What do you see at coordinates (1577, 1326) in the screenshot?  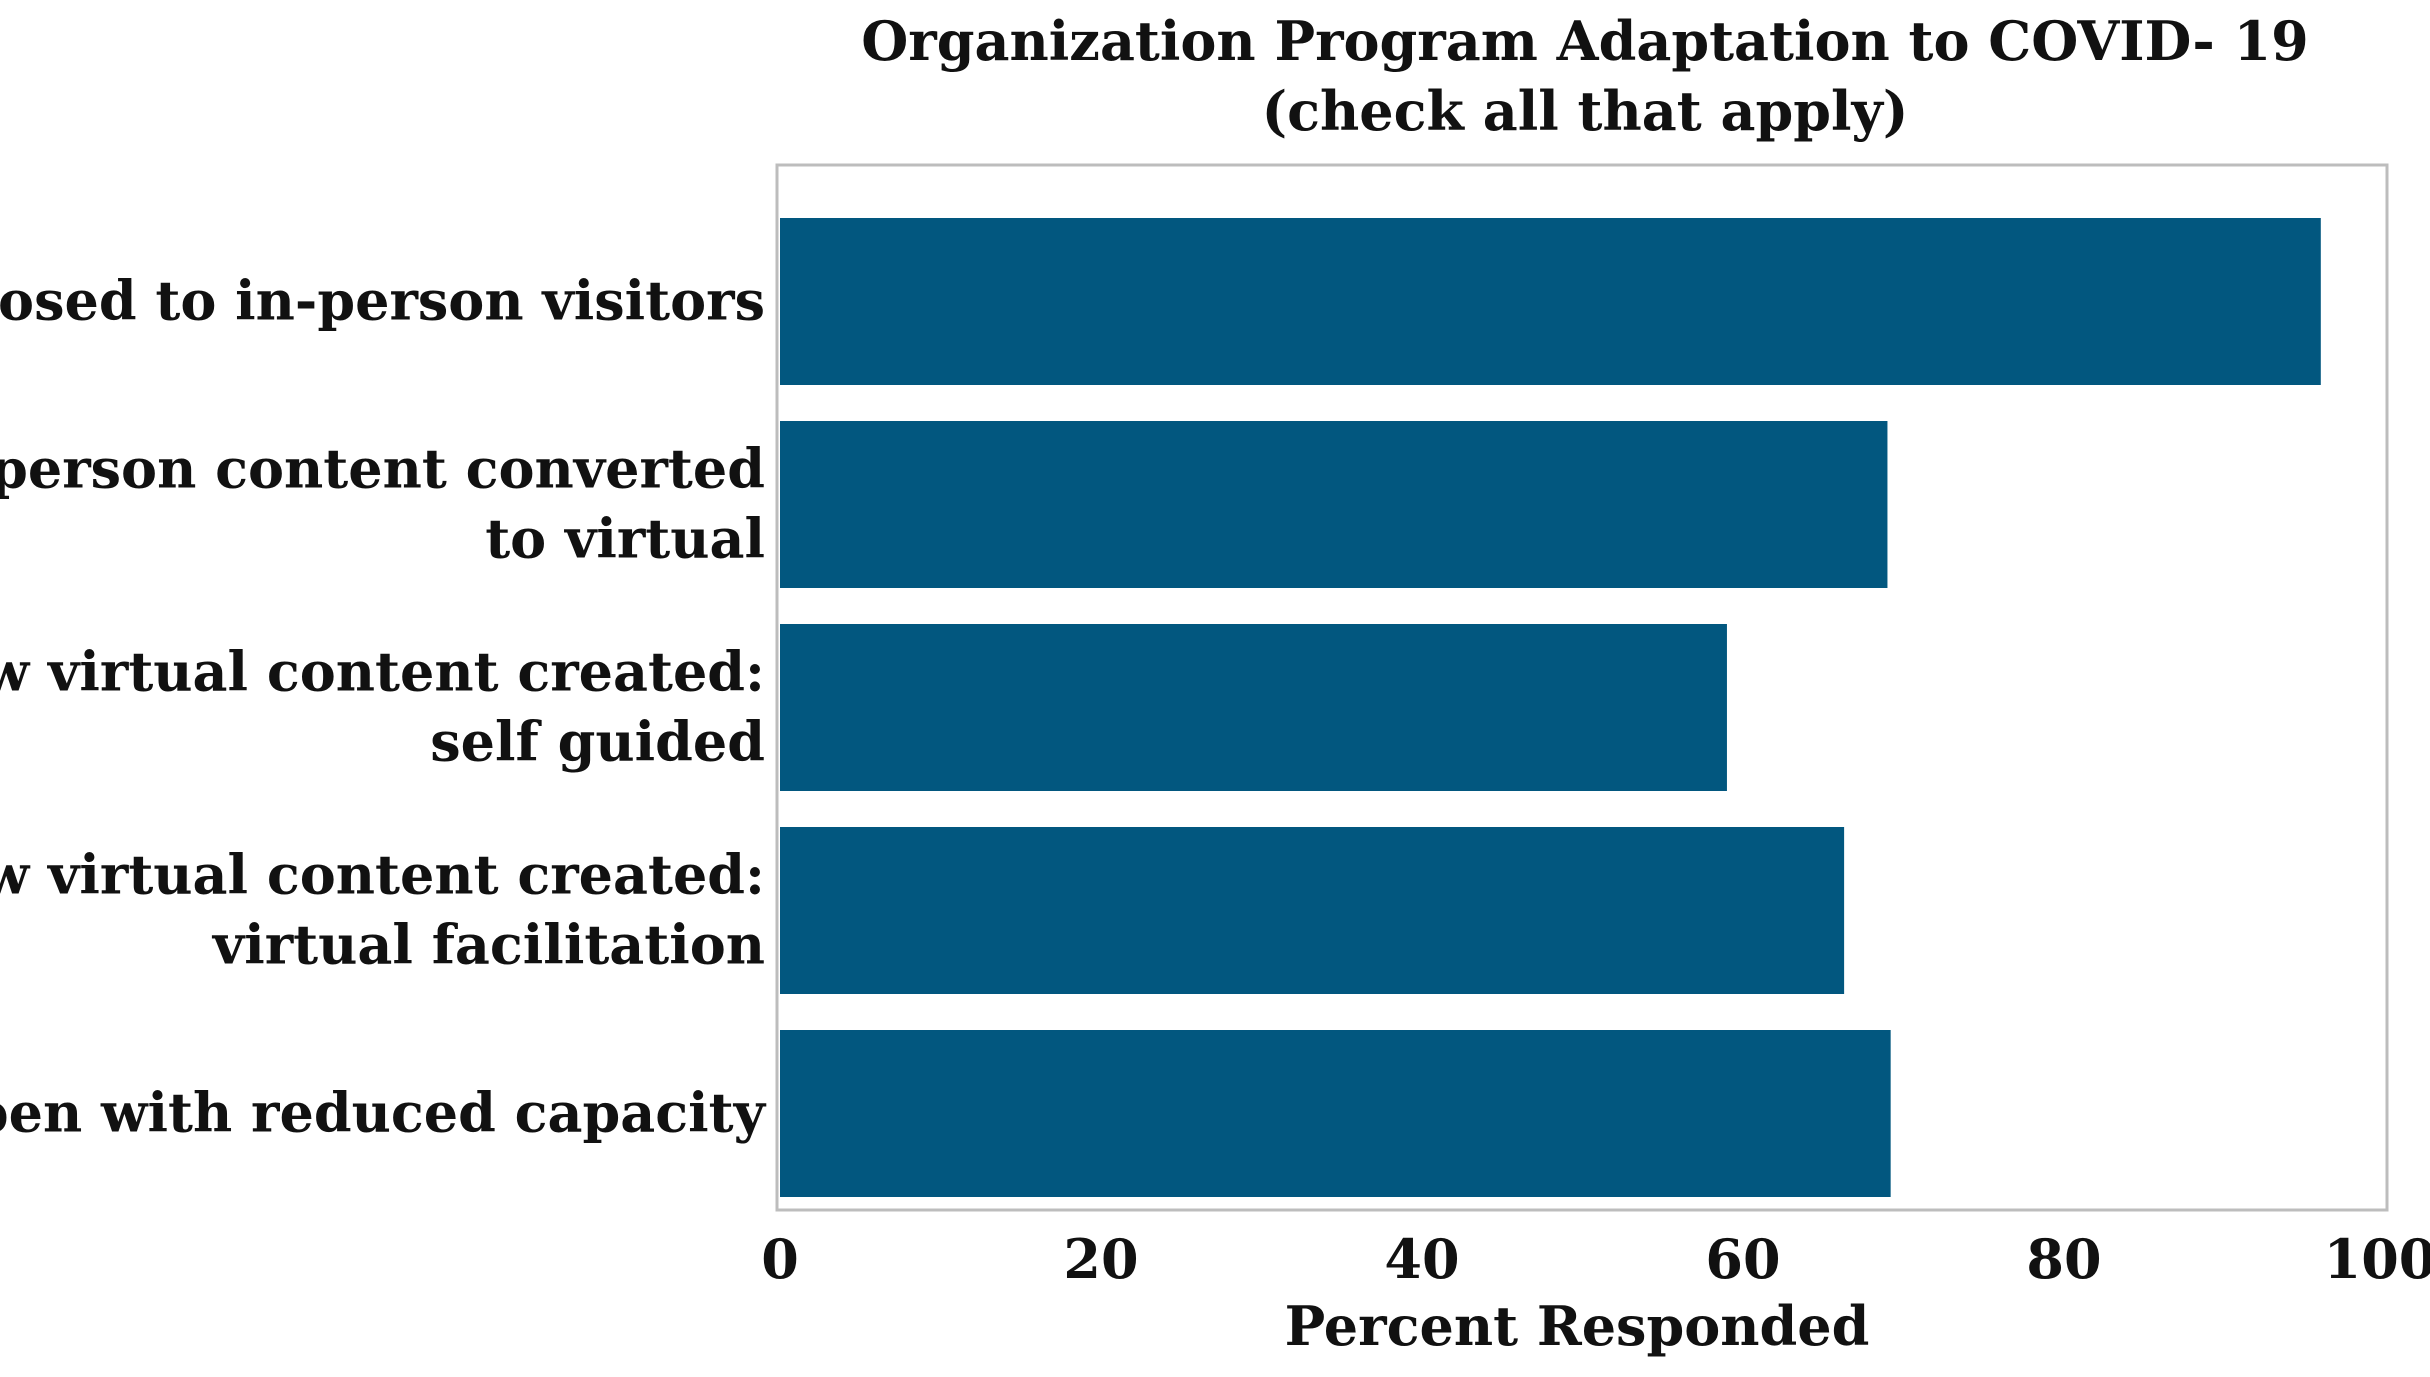 I see `x-axis-label: Percent Responded` at bounding box center [1577, 1326].